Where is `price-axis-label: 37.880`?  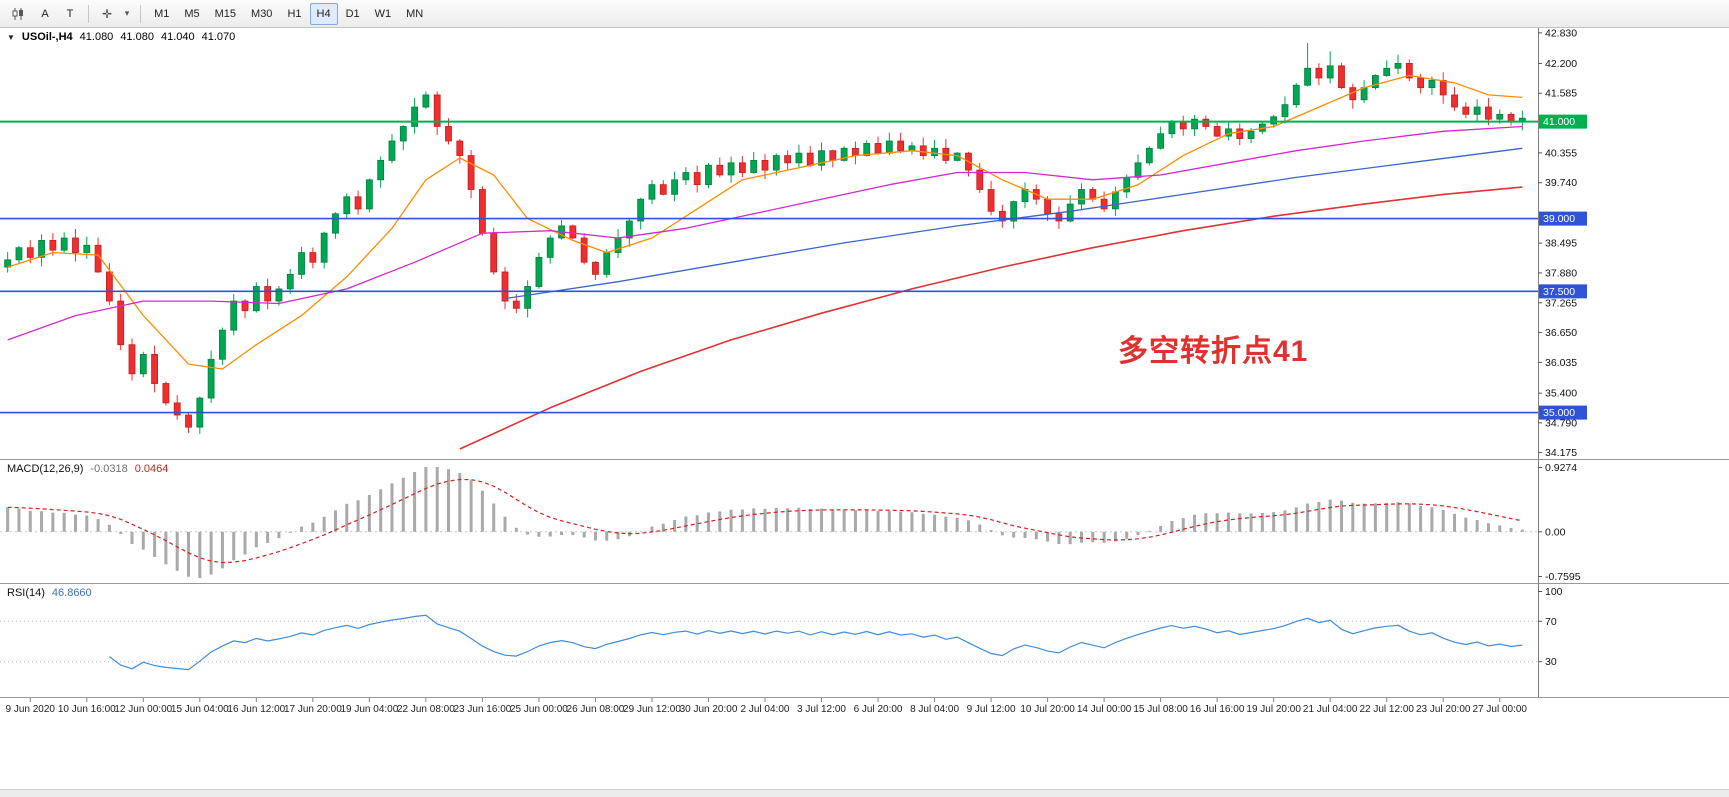
price-axis-label: 37.880 is located at coordinates (1561, 273).